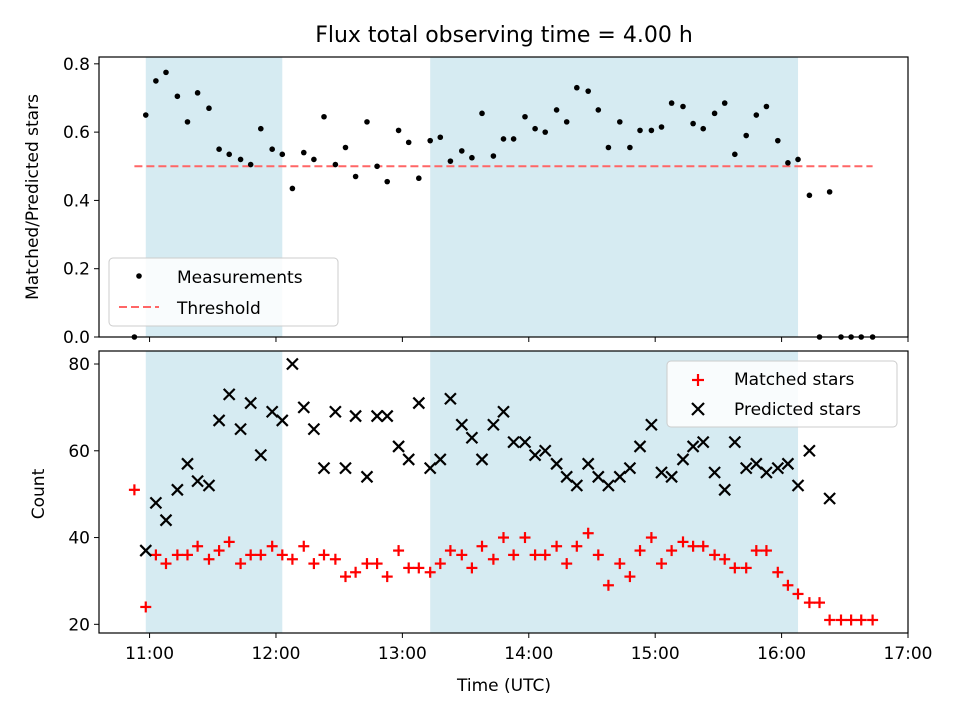  Describe the element at coordinates (529, 648) in the screenshot. I see `bottom-x-axis: 11:00 12:00 13:00 14:00 15:00 16:00 17:00` at that location.